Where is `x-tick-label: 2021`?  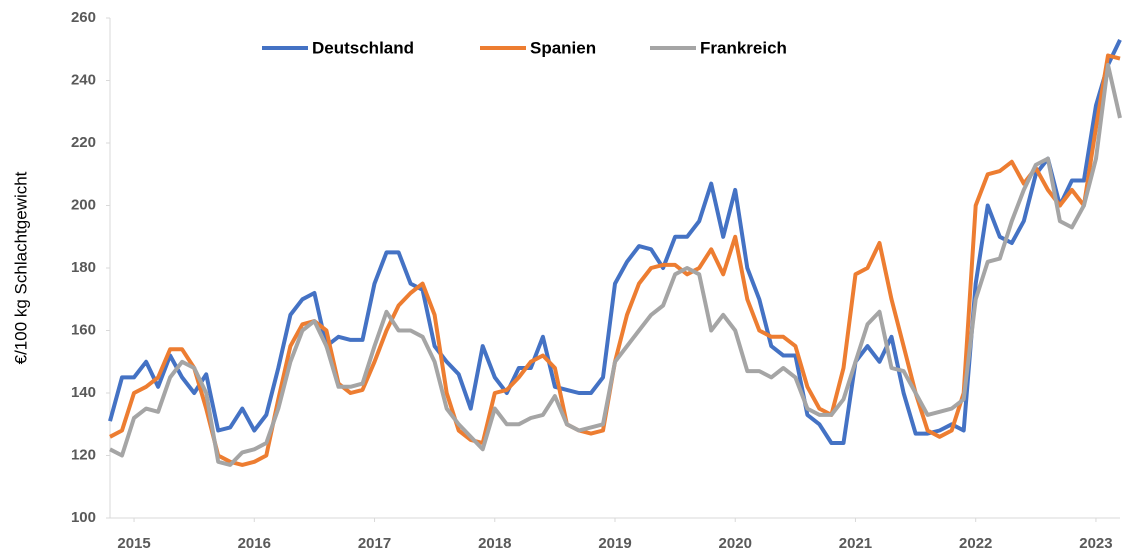 x-tick-label: 2021 is located at coordinates (855, 543).